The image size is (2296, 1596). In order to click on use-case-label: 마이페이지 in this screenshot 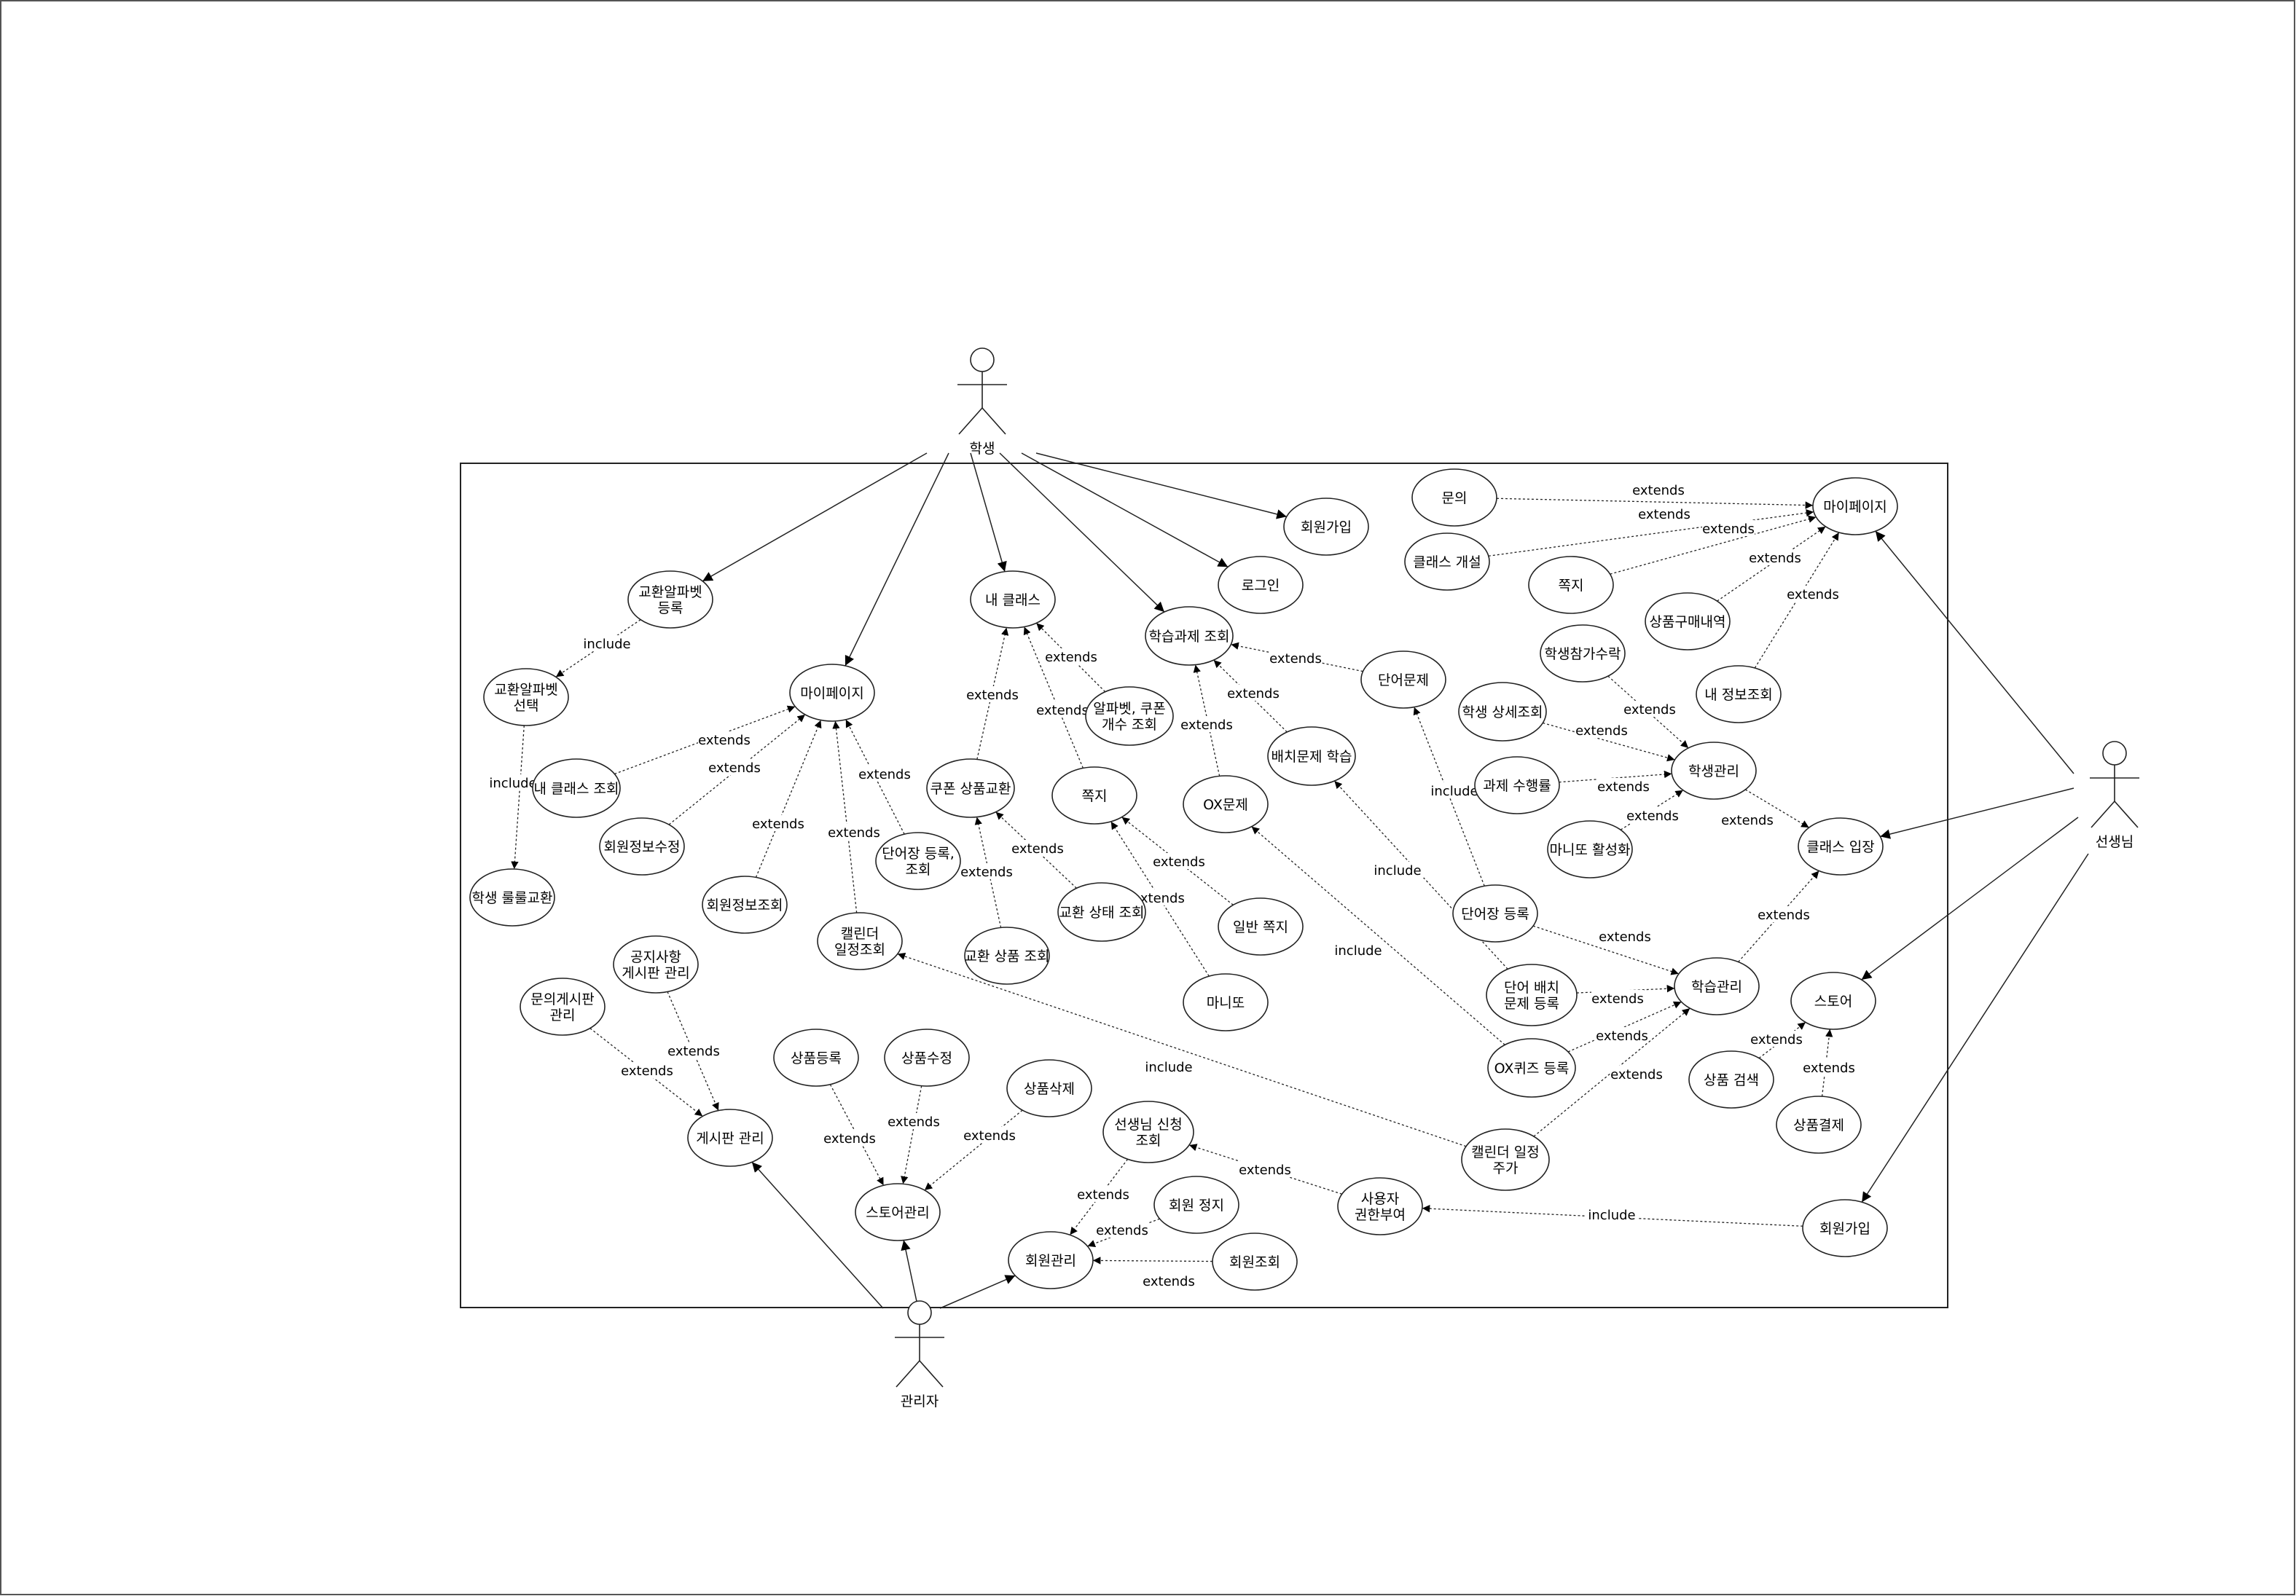, I will do `click(1854, 507)`.